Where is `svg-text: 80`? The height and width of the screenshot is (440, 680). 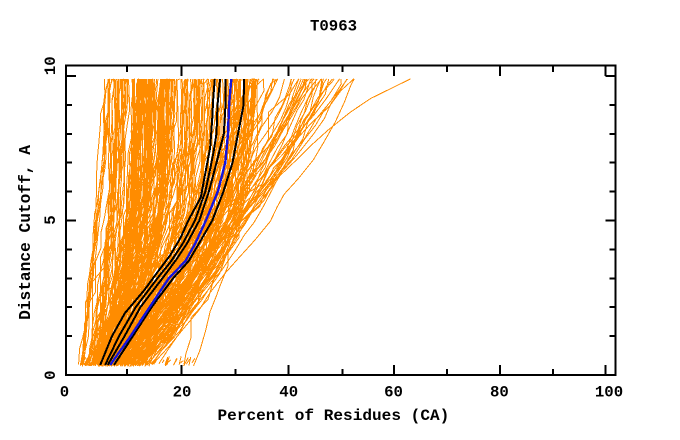 svg-text: 80 is located at coordinates (499, 392).